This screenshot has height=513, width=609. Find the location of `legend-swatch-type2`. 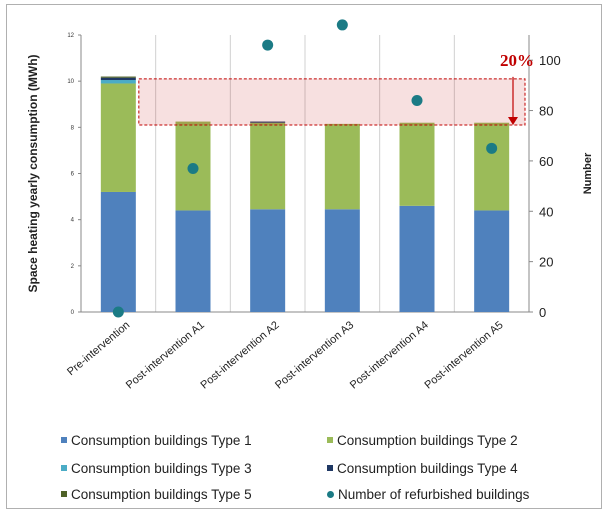

legend-swatch-type2 is located at coordinates (330, 440).